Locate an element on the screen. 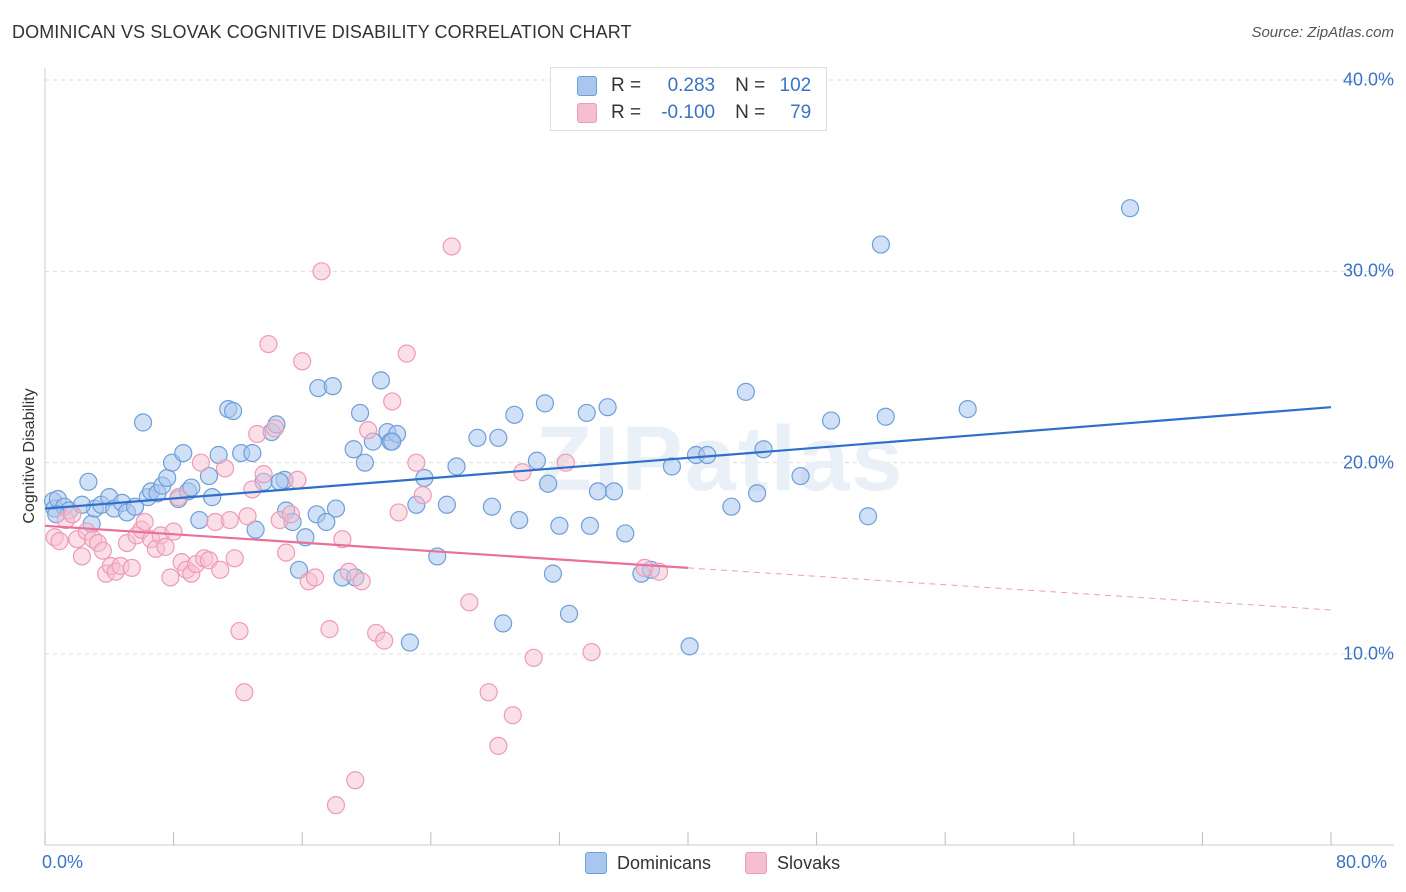 This screenshot has height=892, width=1406. slovaks-swatch is located at coordinates (587, 113).